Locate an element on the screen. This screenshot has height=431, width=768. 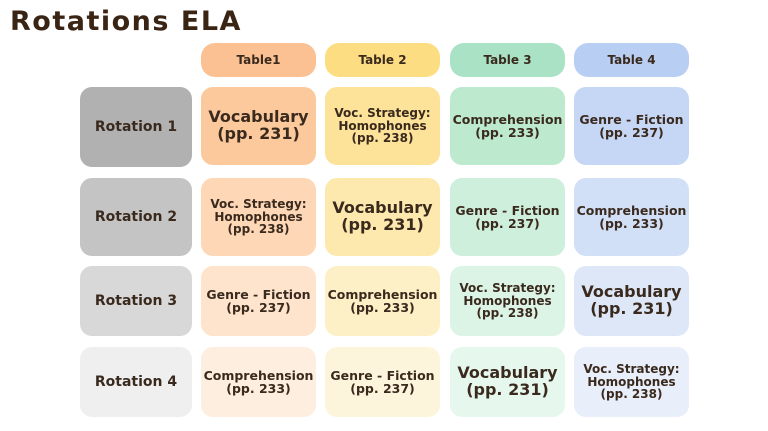
page-title: Rotations ELA is located at coordinates (126, 21).